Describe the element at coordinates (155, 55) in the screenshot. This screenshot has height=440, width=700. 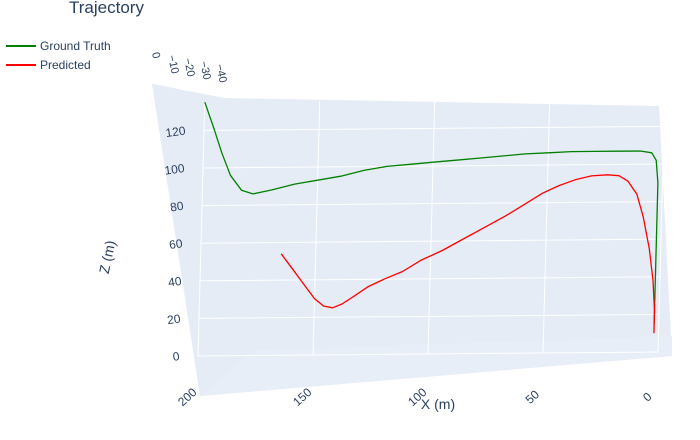
I see `y-tick-label: 0` at that location.